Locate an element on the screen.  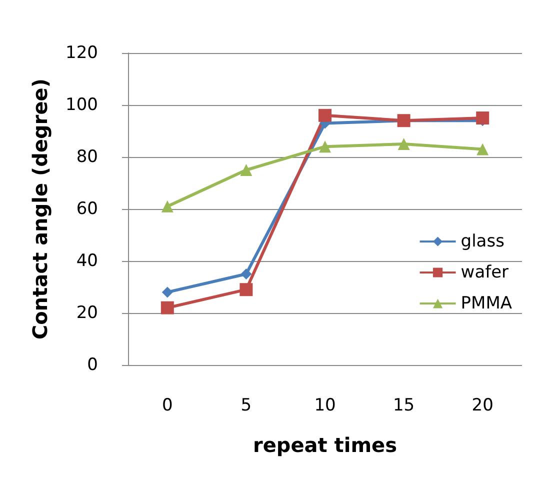
x-axis-title: repeat times is located at coordinates (325, 445).